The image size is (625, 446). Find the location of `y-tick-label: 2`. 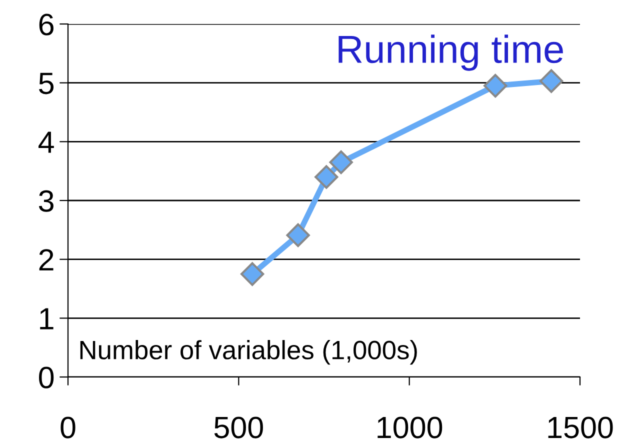

y-tick-label: 2 is located at coordinates (46, 259).